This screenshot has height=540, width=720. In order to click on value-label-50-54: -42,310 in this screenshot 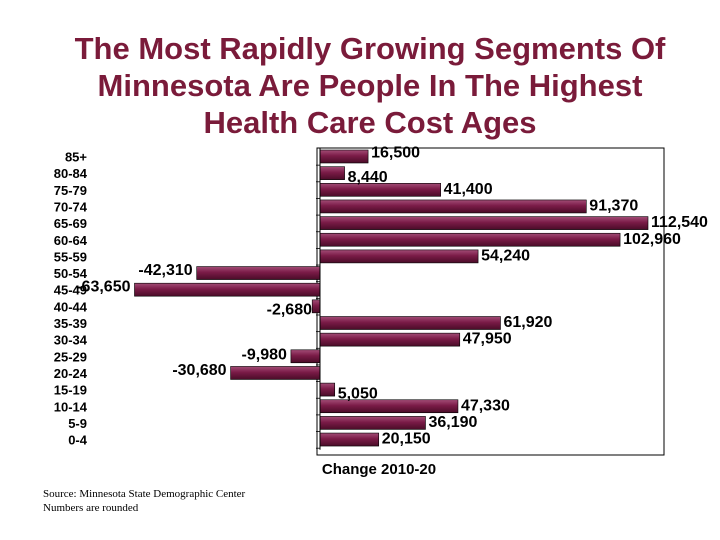, I will do `click(165, 270)`.